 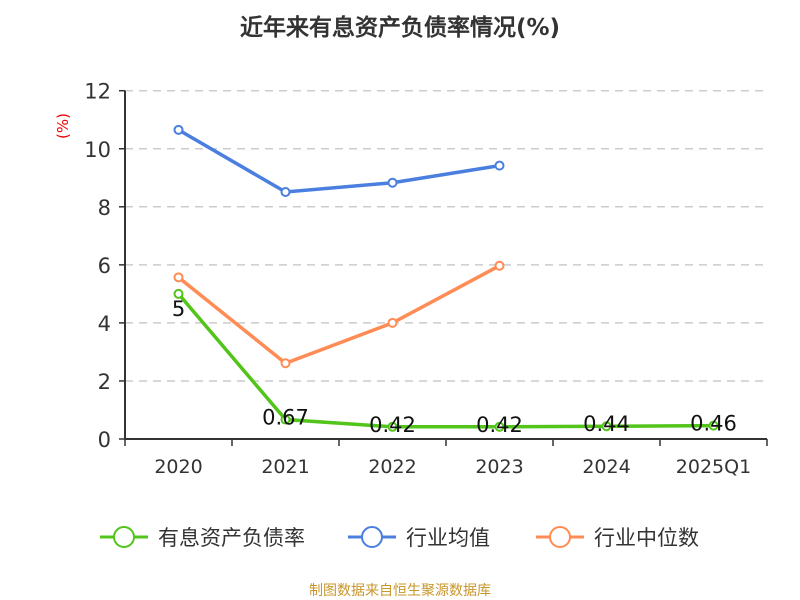 I want to click on source-note: 制图数据来自恒生聚源数据库, so click(x=400, y=591).